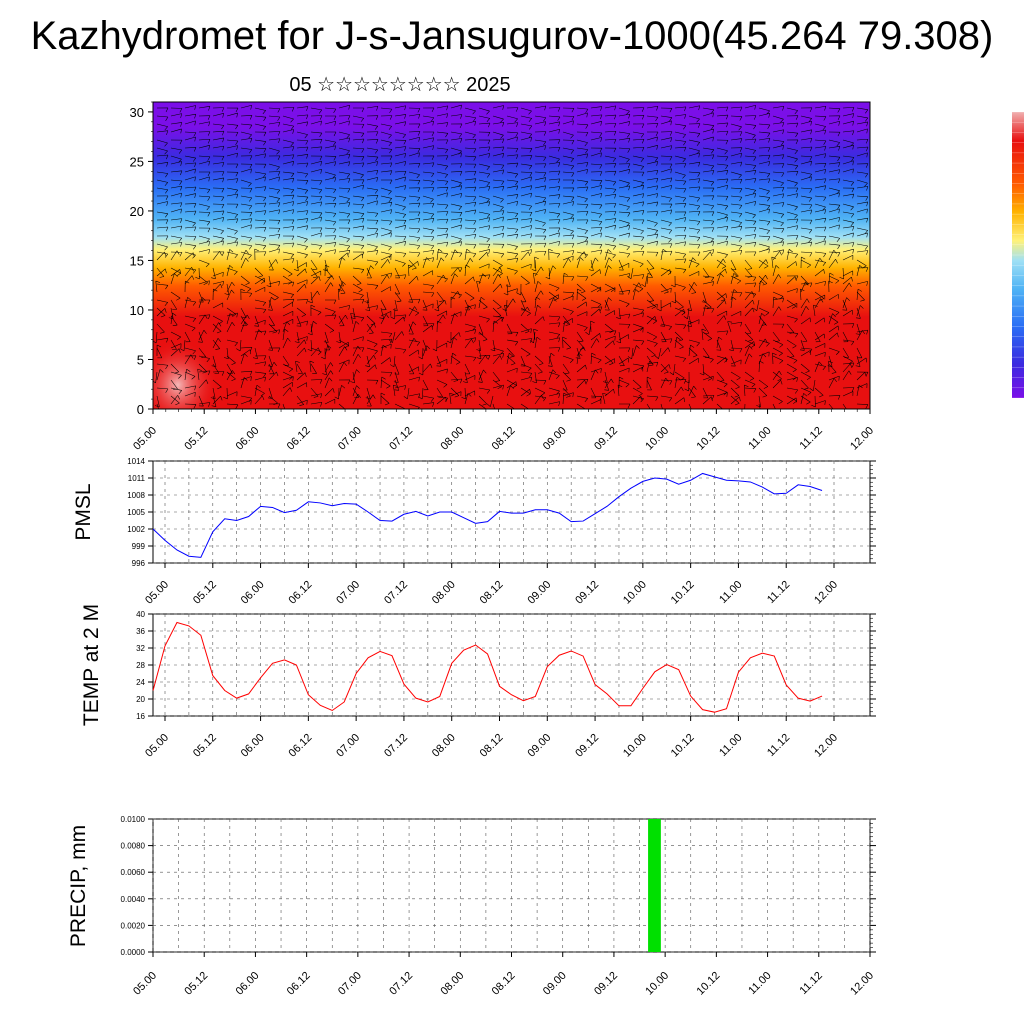  Describe the element at coordinates (205, 593) in the screenshot. I see `x-tick-label: 05.12` at that location.